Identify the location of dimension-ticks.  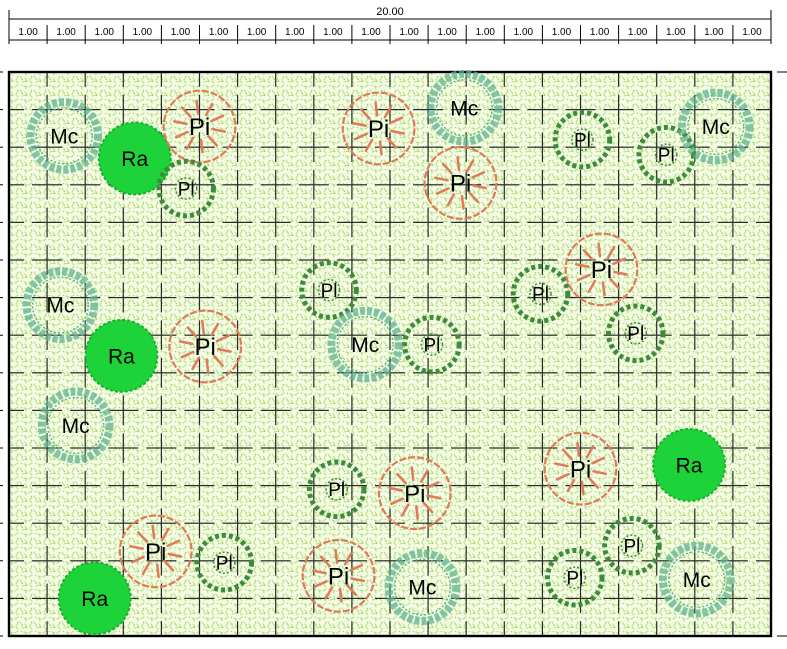
(390, 27).